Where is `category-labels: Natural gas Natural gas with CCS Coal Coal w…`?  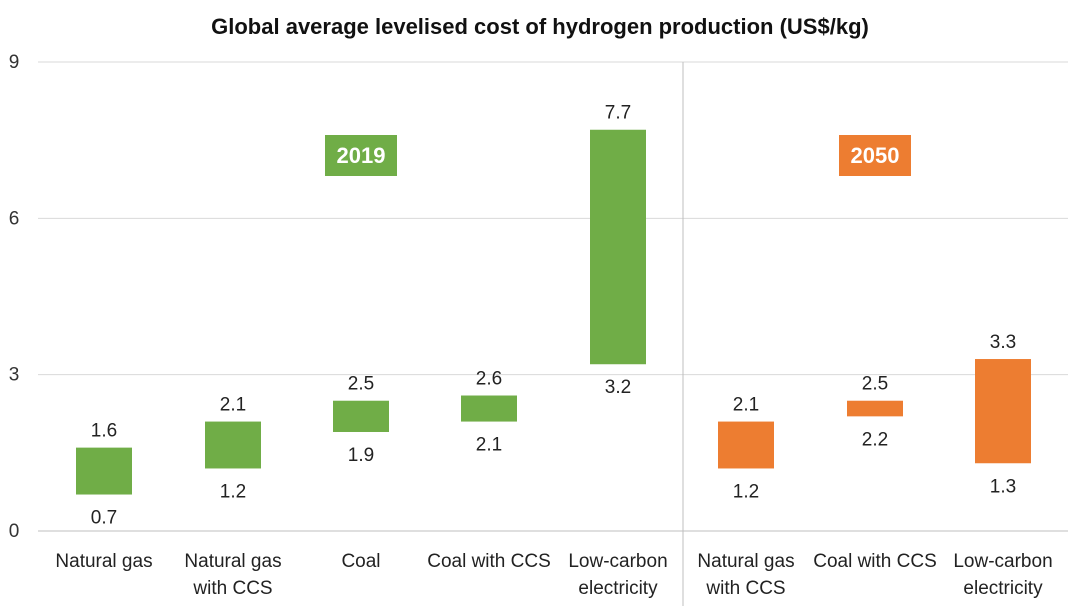
category-labels: Natural gas Natural gas with CCS Coal Coal w… is located at coordinates (553, 575).